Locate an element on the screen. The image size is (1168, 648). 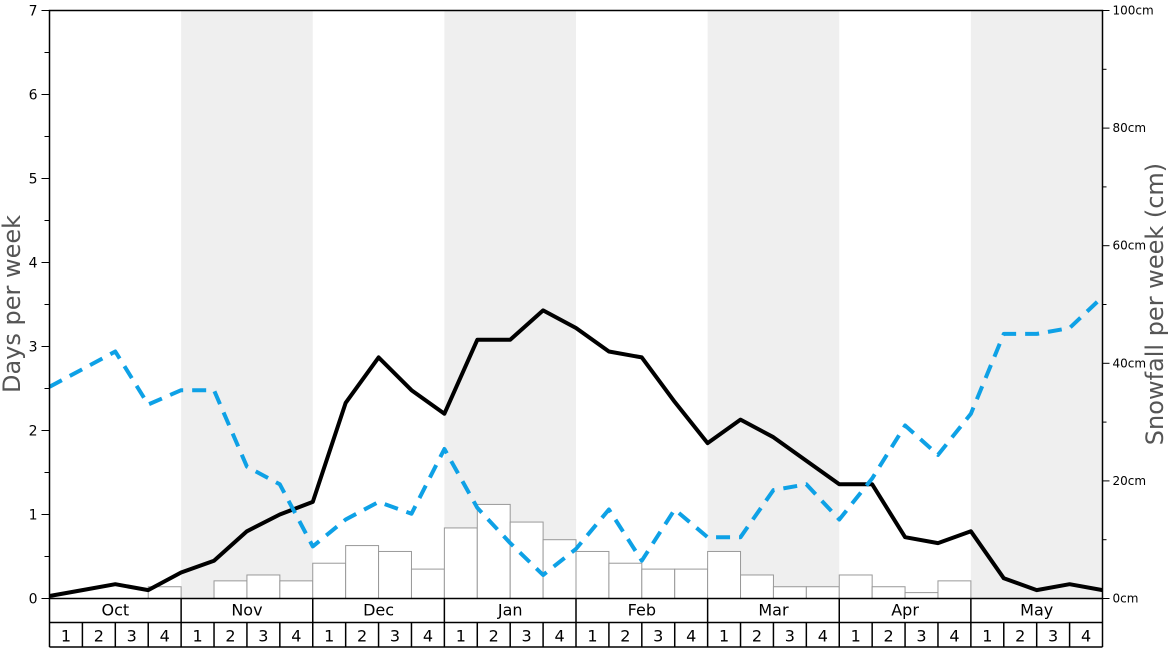
left-tick-label: 3 is located at coordinates (33, 348).